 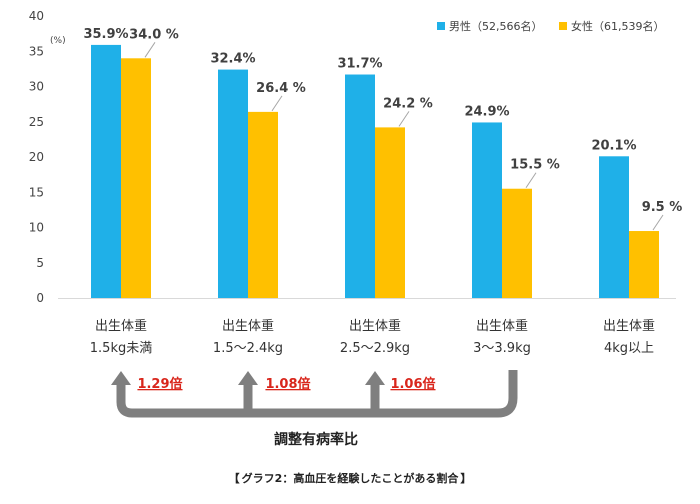 I want to click on legend-label-female: 女性（61,539名）, so click(x=618, y=26).